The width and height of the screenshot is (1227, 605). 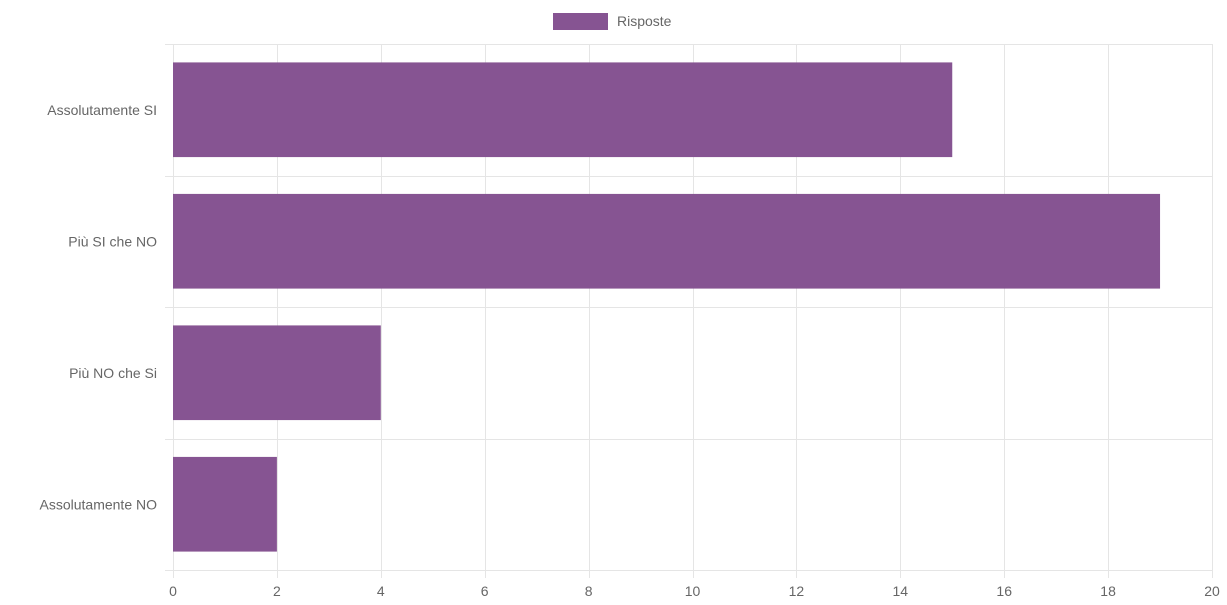 What do you see at coordinates (644, 21) in the screenshot?
I see `legend-label-risposte: Risposte` at bounding box center [644, 21].